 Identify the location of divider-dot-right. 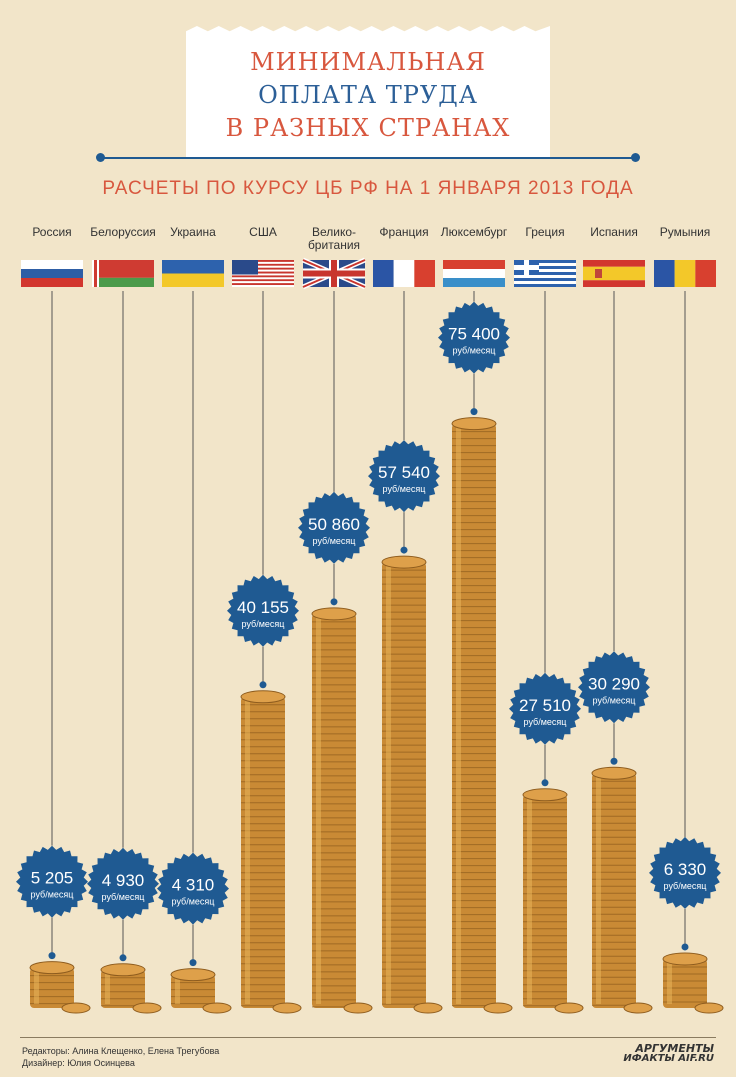
(635, 157).